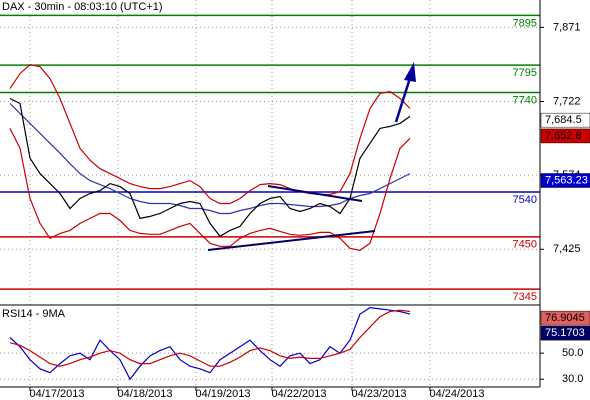  What do you see at coordinates (525, 100) in the screenshot?
I see `level-label: 7740` at bounding box center [525, 100].